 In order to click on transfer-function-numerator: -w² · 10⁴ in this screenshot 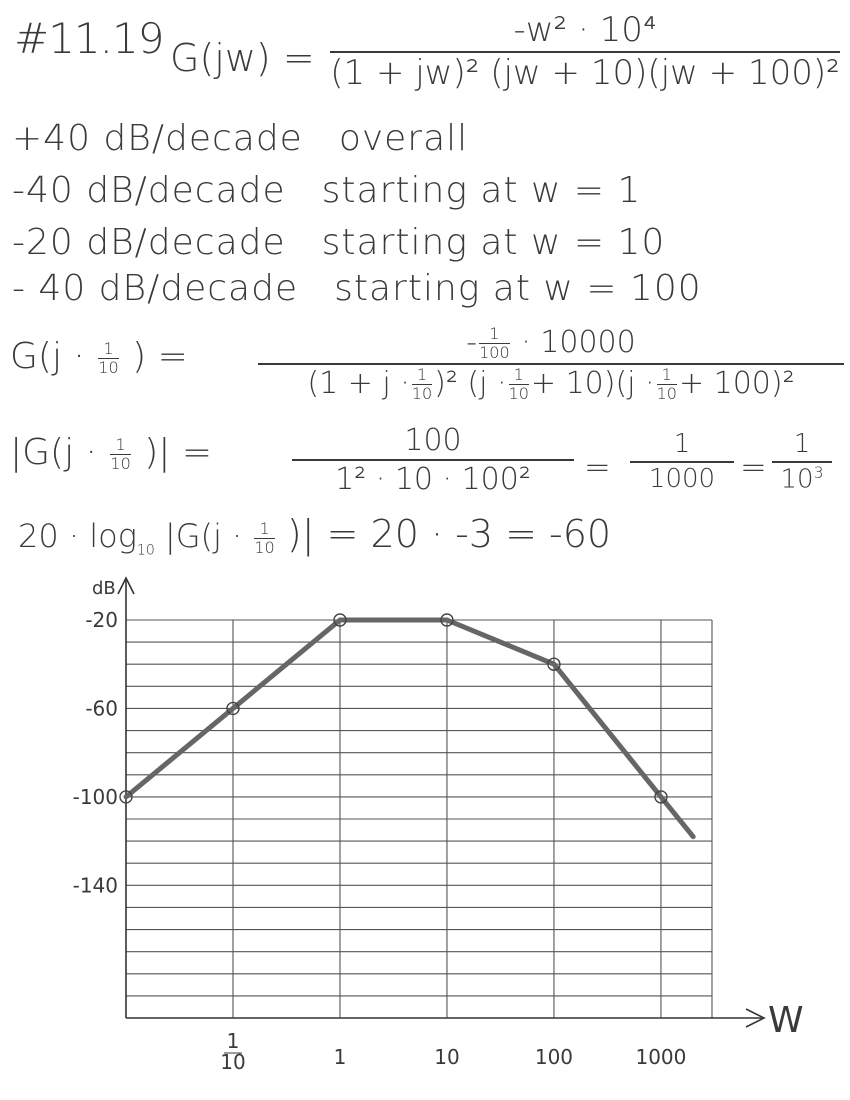, I will do `click(585, 30)`.